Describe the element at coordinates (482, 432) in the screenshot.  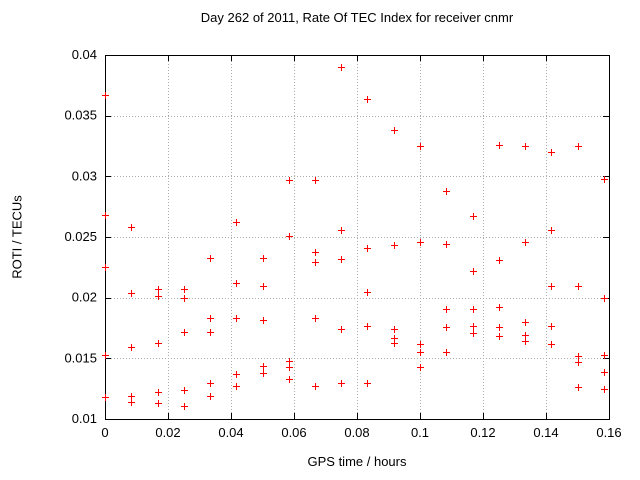
I see `x-tick-label: 0.12` at that location.